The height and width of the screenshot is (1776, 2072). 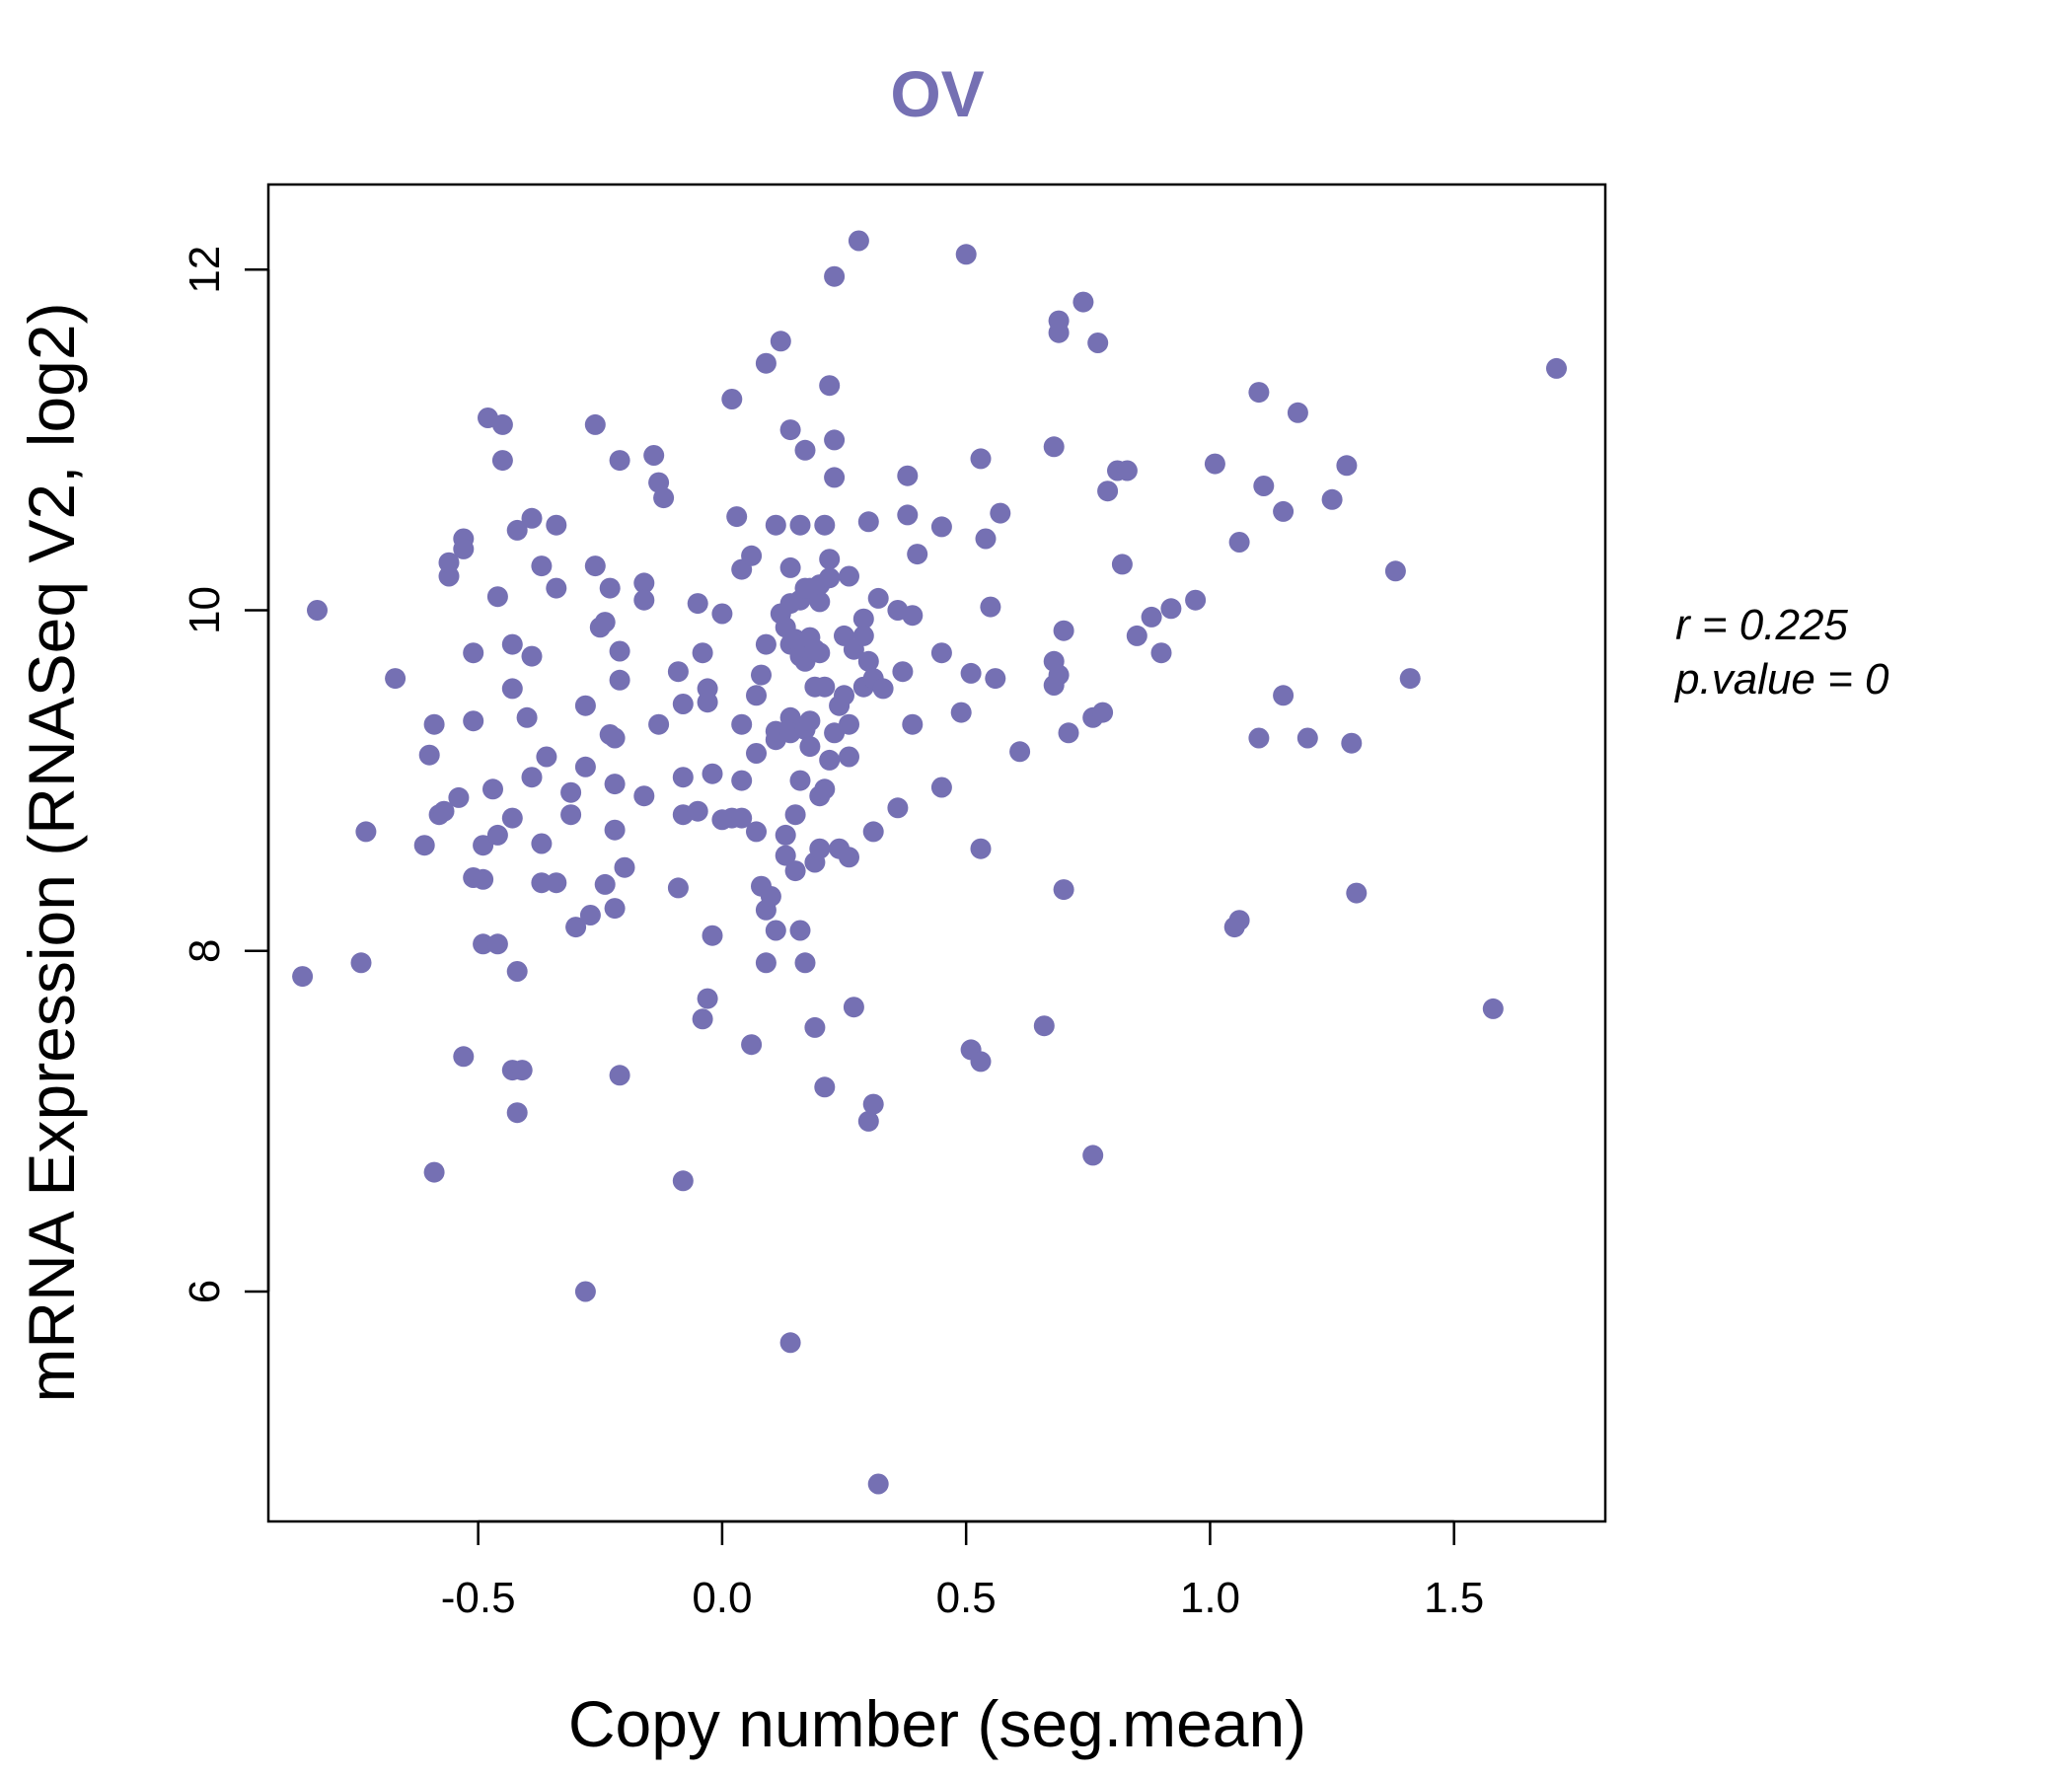 What do you see at coordinates (205, 951) in the screenshot?
I see `y-tick-label: 8` at bounding box center [205, 951].